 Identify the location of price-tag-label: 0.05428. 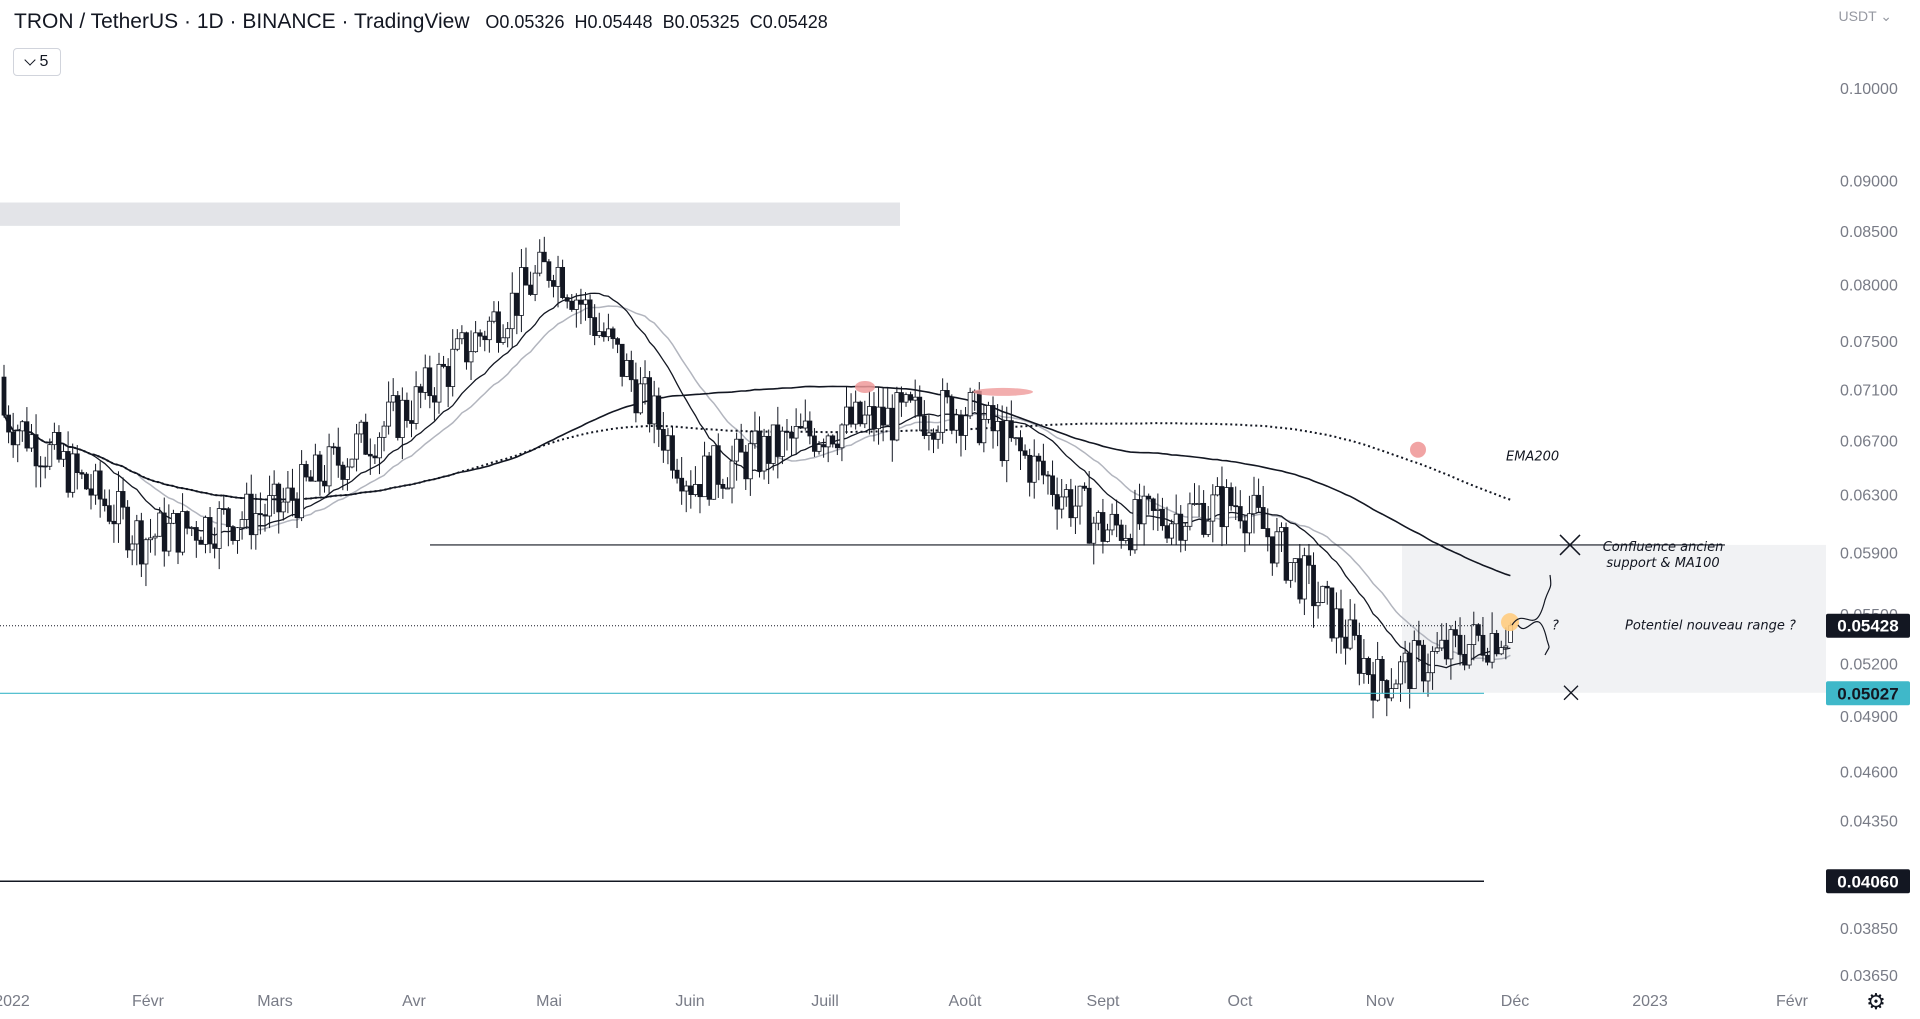
(1867, 626).